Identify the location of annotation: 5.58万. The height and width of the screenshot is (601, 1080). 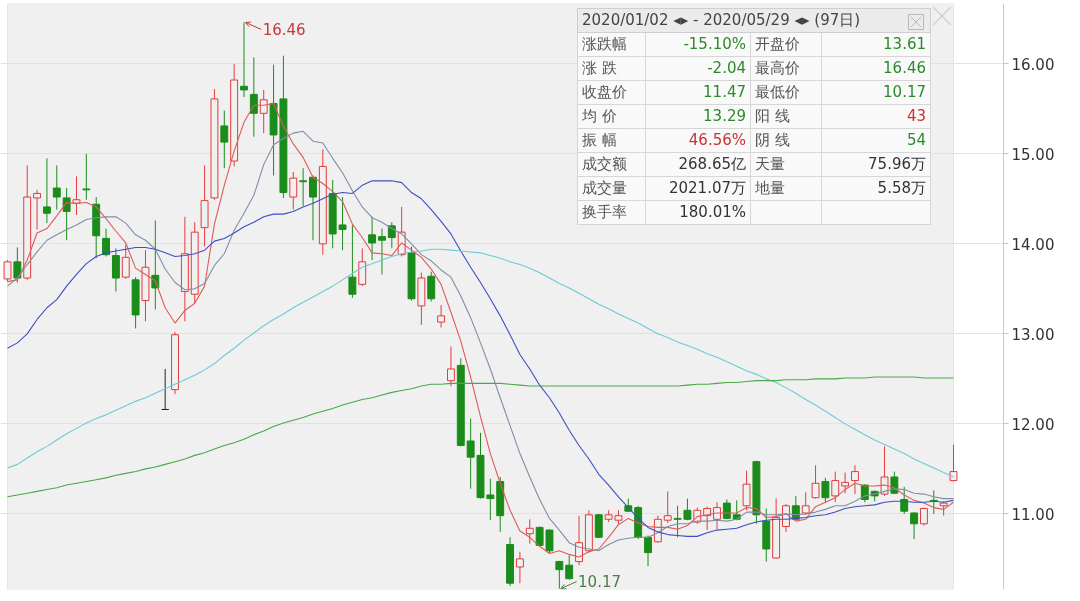
(876, 188).